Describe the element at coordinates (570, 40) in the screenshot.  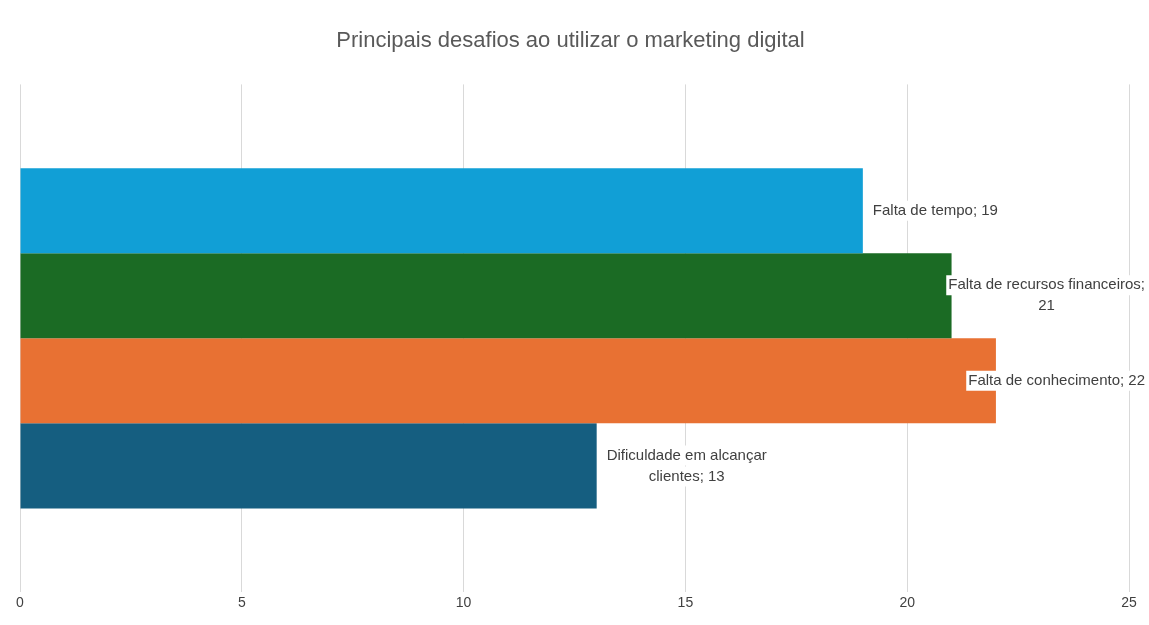
I see `chart-title: Principais desafios ao utilizar o marketing digital` at that location.